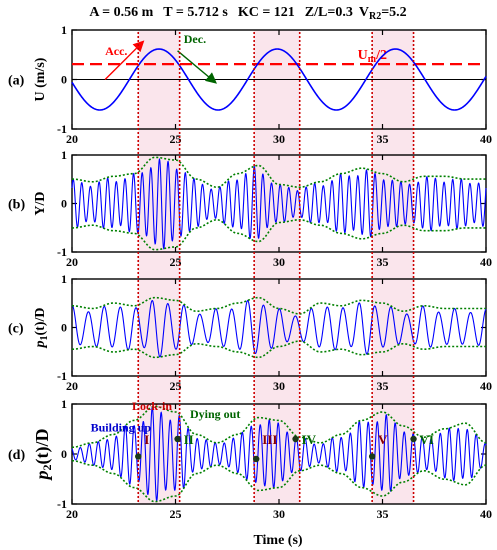  I want to click on stage-dot-IV, so click(295, 439).